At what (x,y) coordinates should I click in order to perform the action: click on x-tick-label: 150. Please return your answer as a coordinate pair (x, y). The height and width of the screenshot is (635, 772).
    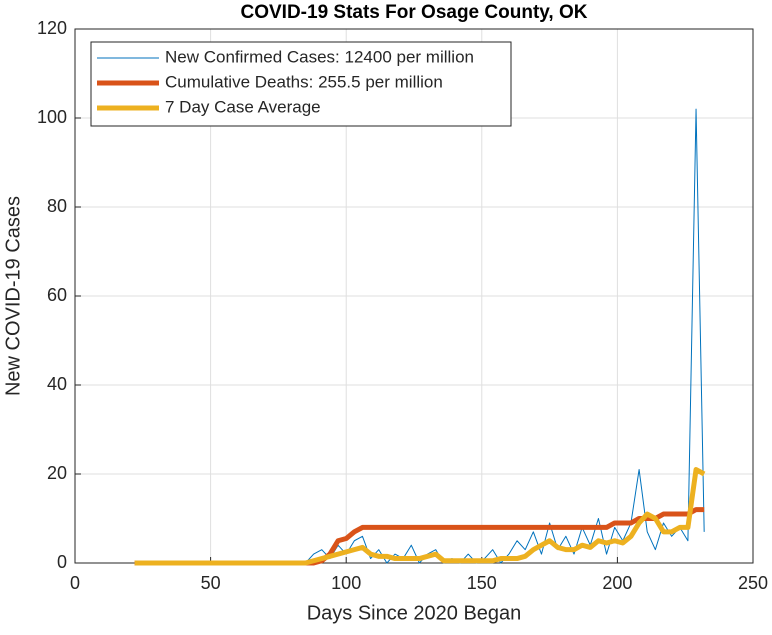
    Looking at the image, I should click on (482, 583).